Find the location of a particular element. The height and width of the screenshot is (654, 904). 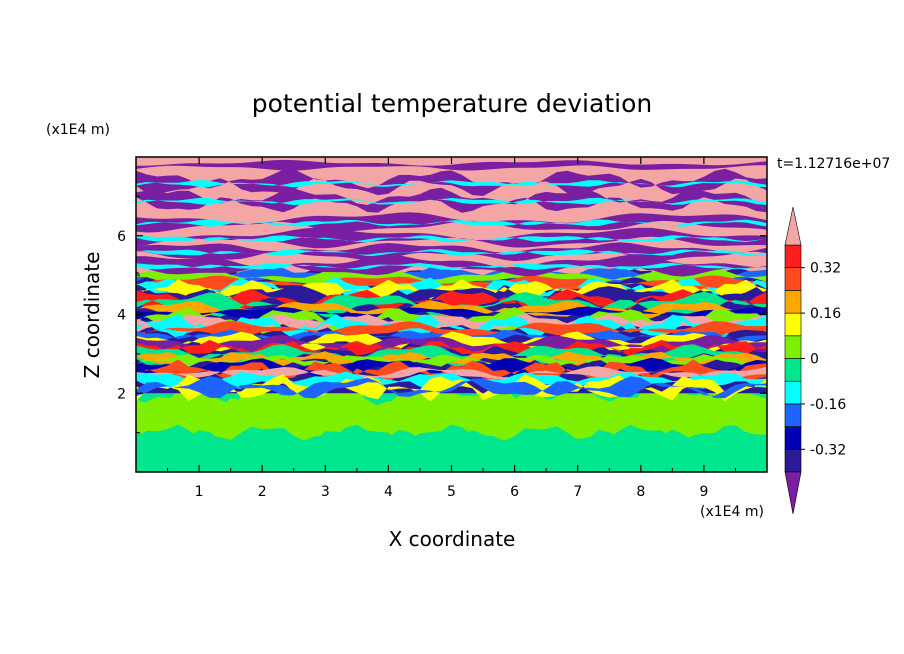

x-tick-label: 1 is located at coordinates (199, 492).